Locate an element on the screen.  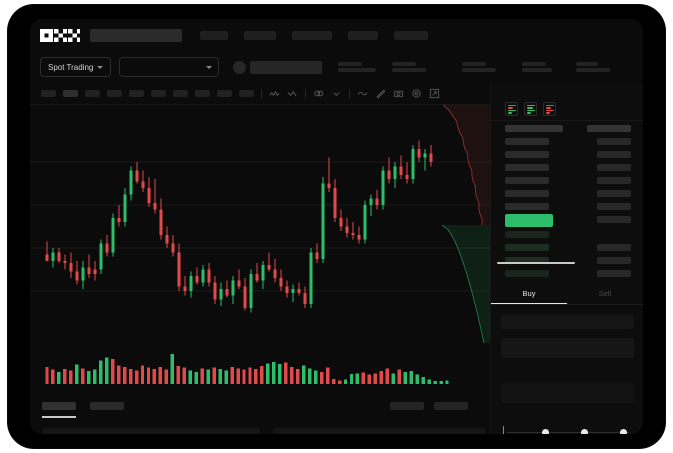
bottom-panel-left is located at coordinates (151, 431).